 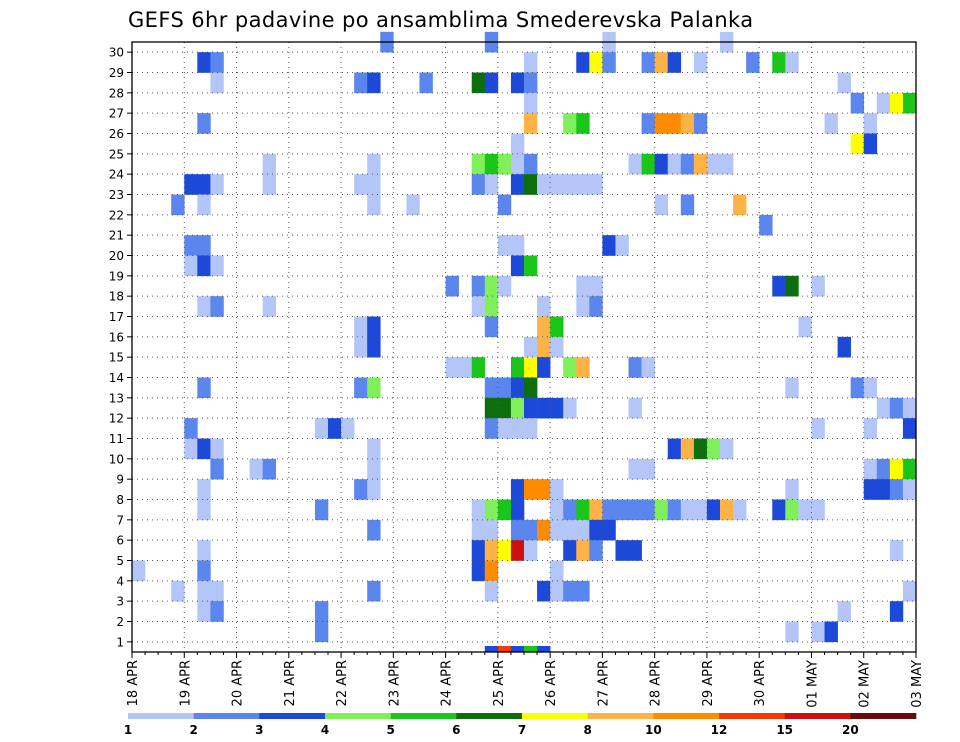 I want to click on y-tick-label: 14, so click(x=116, y=378).